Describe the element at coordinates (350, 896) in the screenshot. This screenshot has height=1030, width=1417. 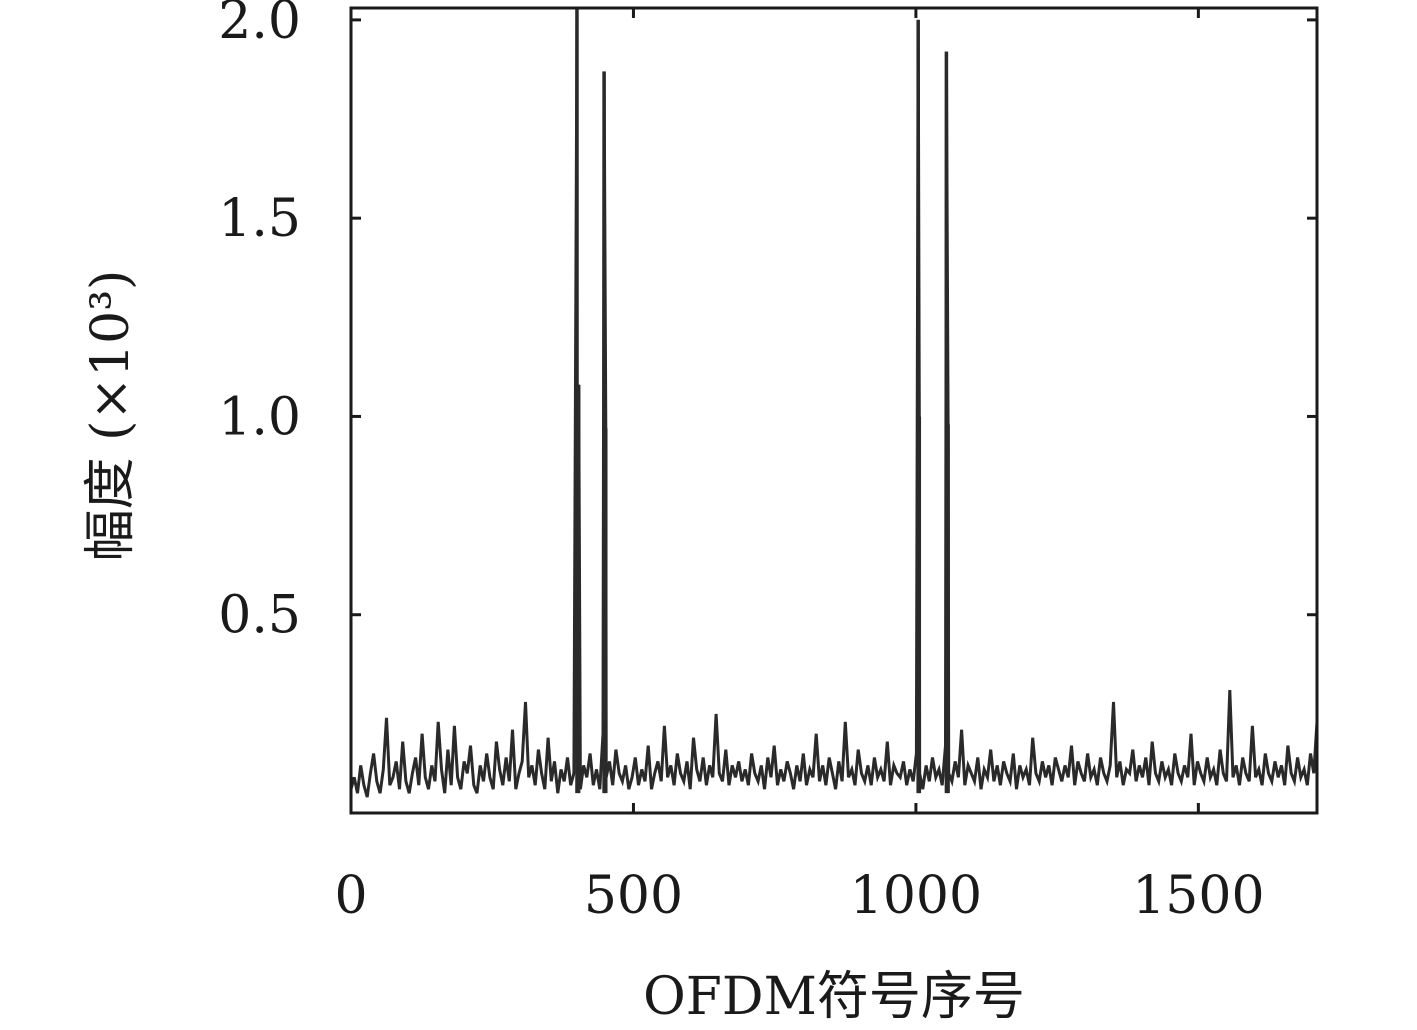
I see `x-tick-label: 0` at that location.